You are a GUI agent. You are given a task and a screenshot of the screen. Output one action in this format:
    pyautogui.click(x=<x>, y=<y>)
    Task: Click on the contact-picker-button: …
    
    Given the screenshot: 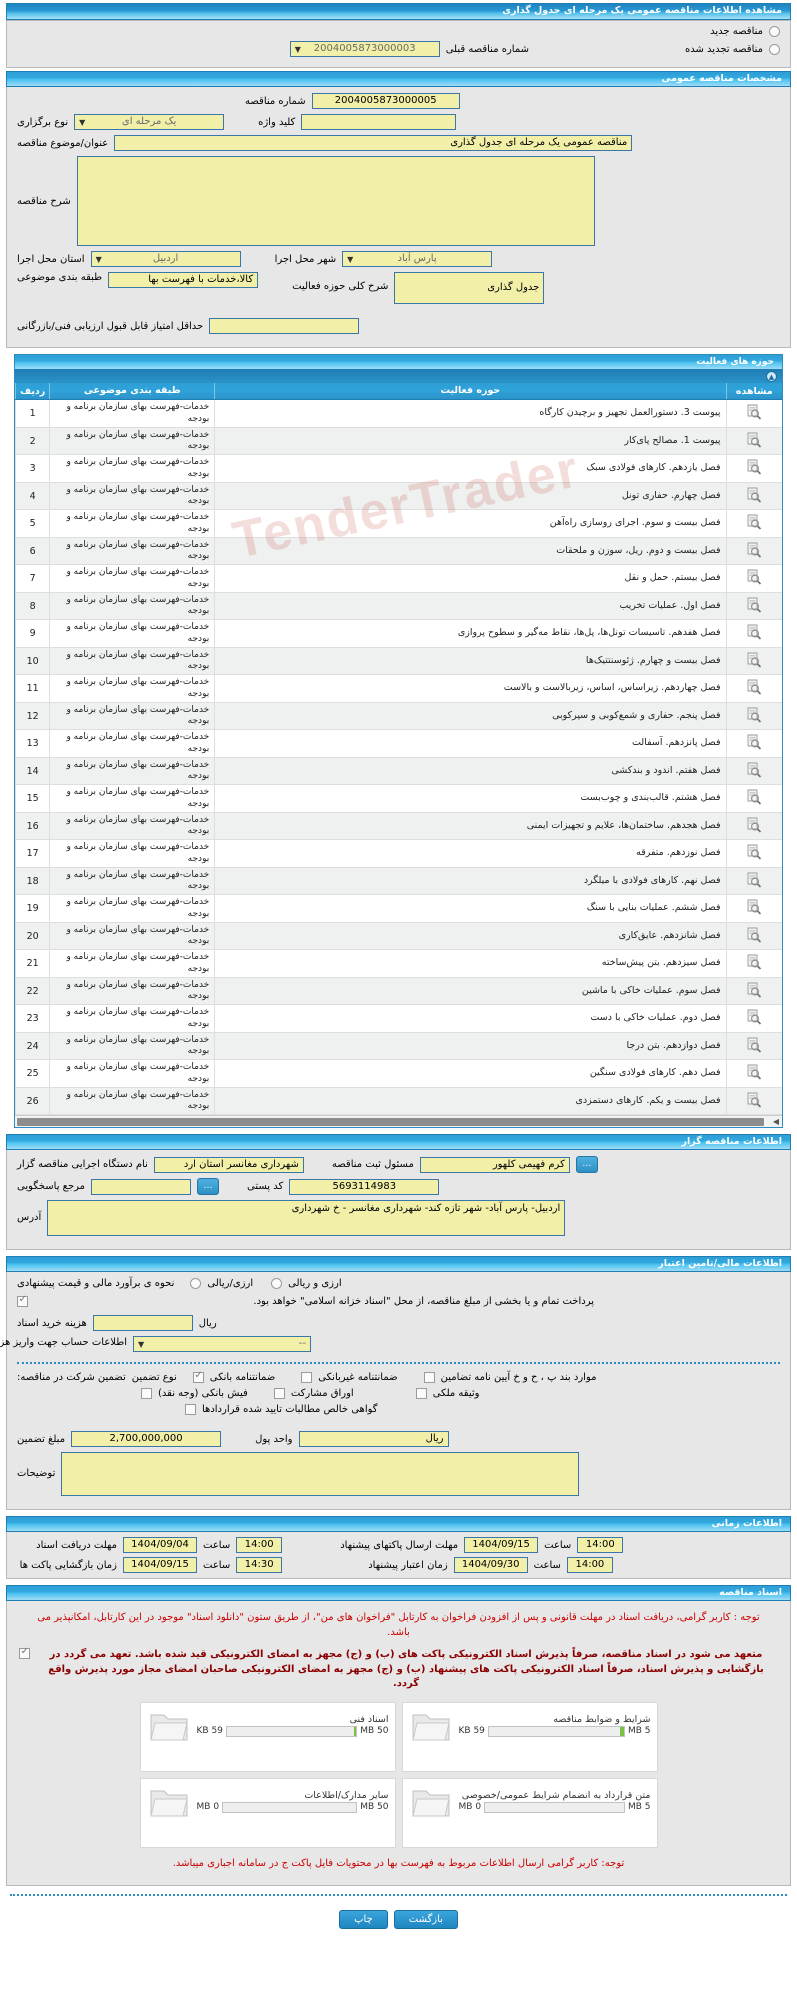 What is the action you would take?
    pyautogui.click(x=208, y=1187)
    